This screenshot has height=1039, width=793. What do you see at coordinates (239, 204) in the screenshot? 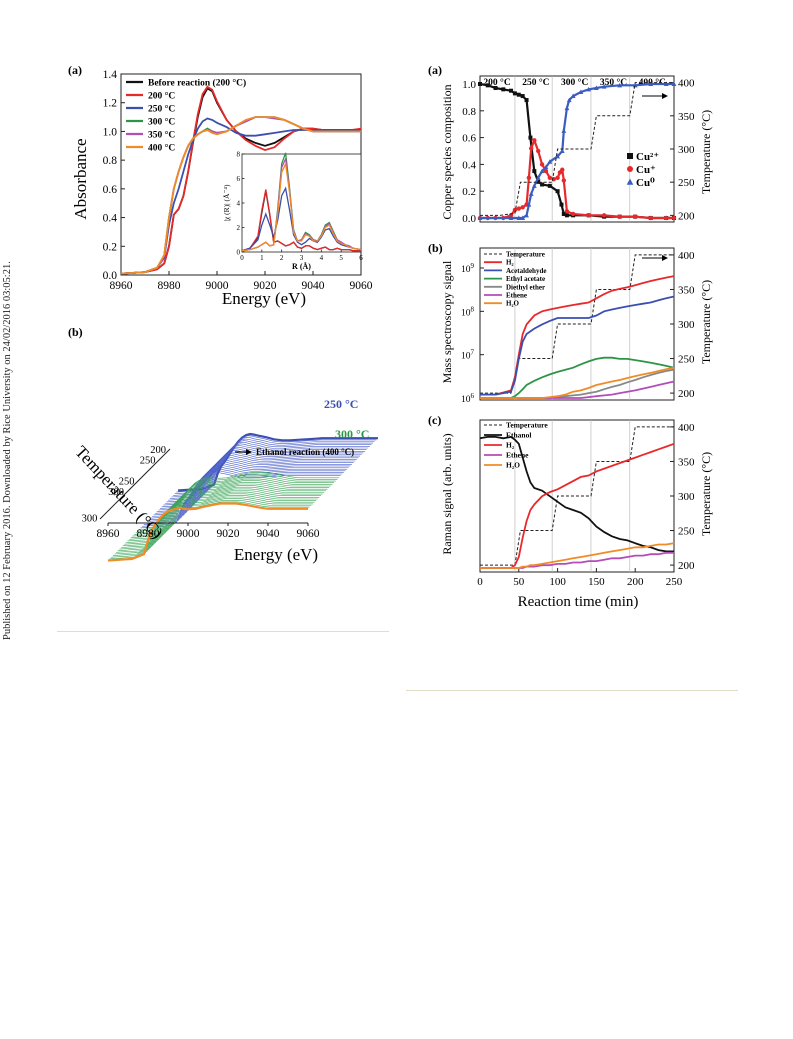
I see `inset-y-tick-label: 4` at bounding box center [239, 204].